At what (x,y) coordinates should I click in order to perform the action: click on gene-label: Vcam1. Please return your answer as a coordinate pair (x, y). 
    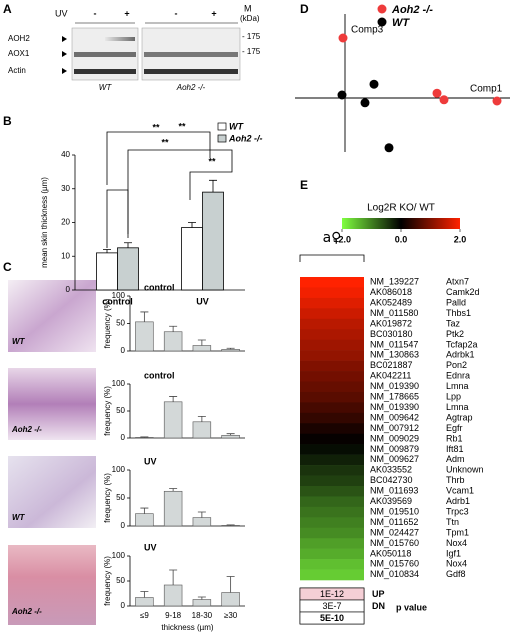
    Looking at the image, I should click on (460, 491).